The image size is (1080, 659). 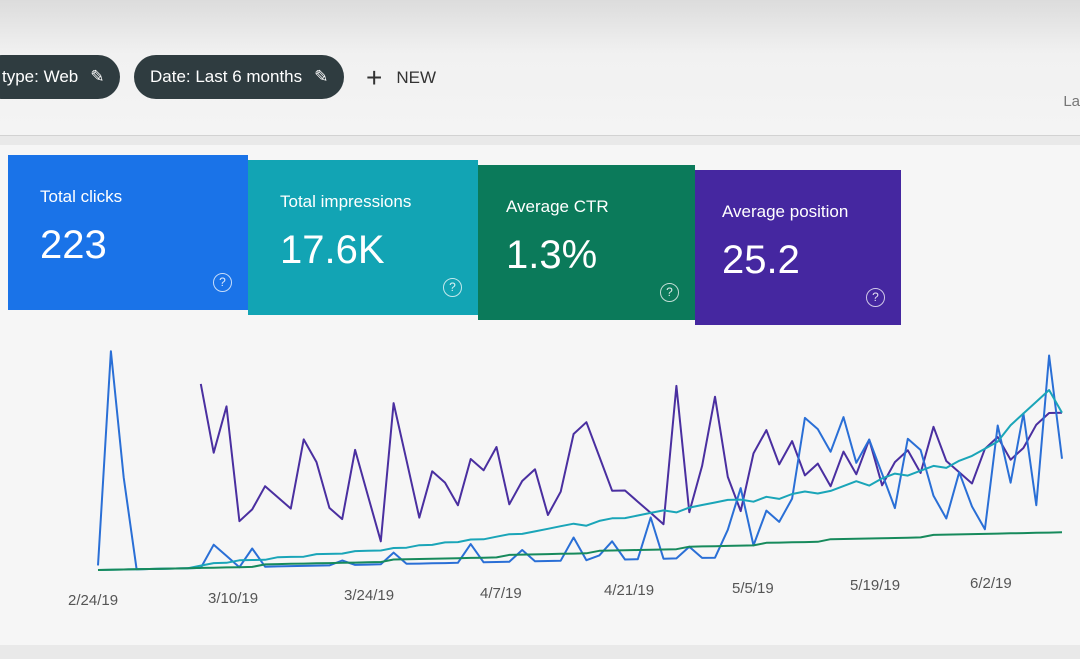 I want to click on x-tick-label: 2/24/19, so click(x=93, y=600).